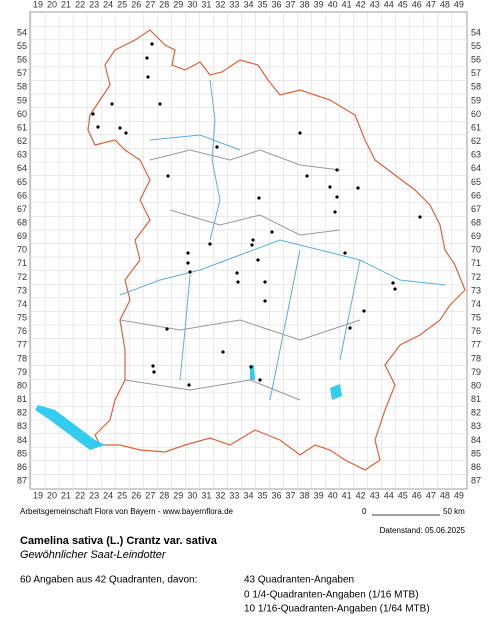  I want to click on column-label: 38, so click(305, 495).